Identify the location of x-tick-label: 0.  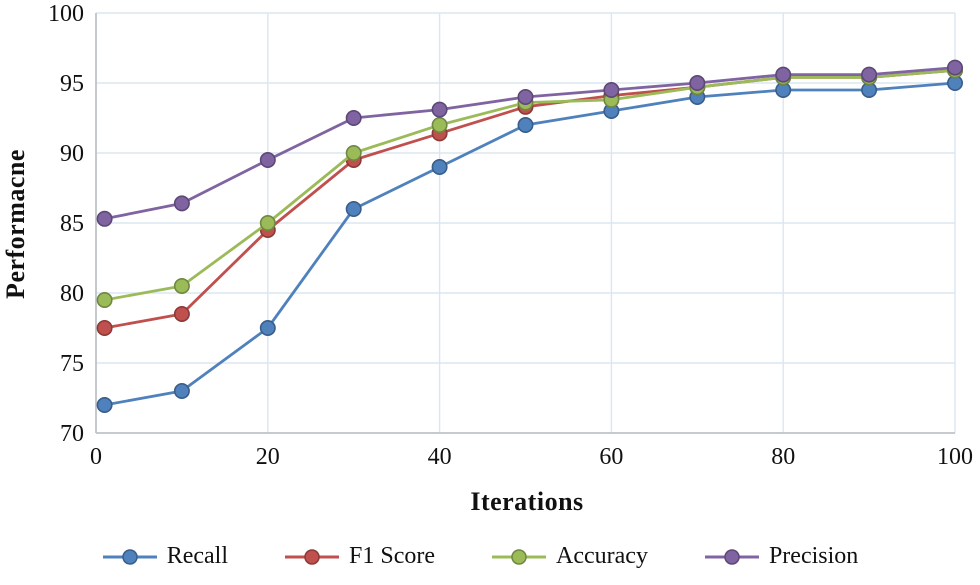
(96, 457).